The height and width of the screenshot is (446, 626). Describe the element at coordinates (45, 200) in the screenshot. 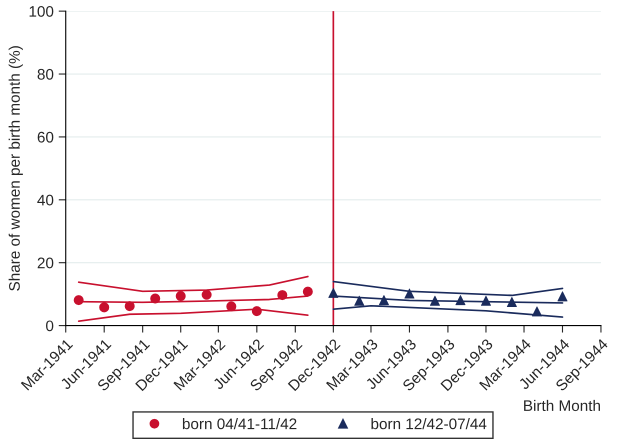

I see `y-tick-label: 40` at that location.